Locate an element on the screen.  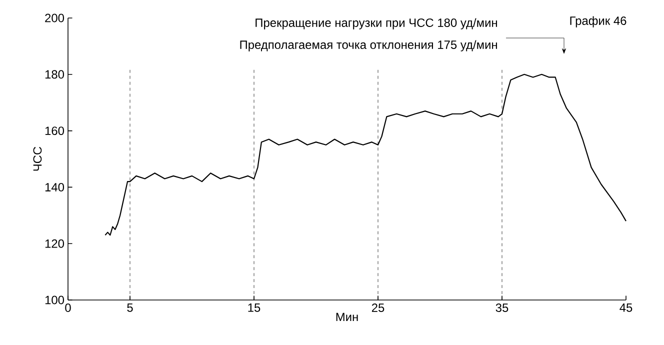
annotation: Прекращение нагрузки при ЧСС 180 уд/мин is located at coordinates (376, 24).